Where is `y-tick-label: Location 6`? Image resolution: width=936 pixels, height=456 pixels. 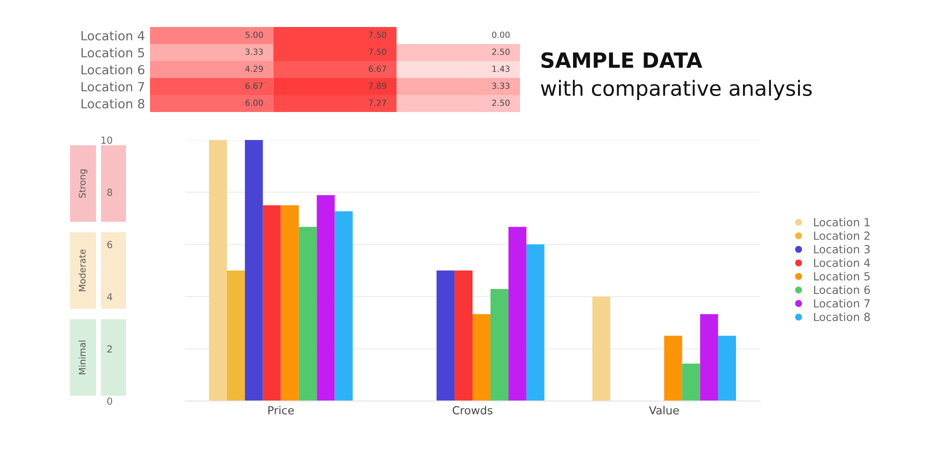 y-tick-label: Location 6 is located at coordinates (113, 69).